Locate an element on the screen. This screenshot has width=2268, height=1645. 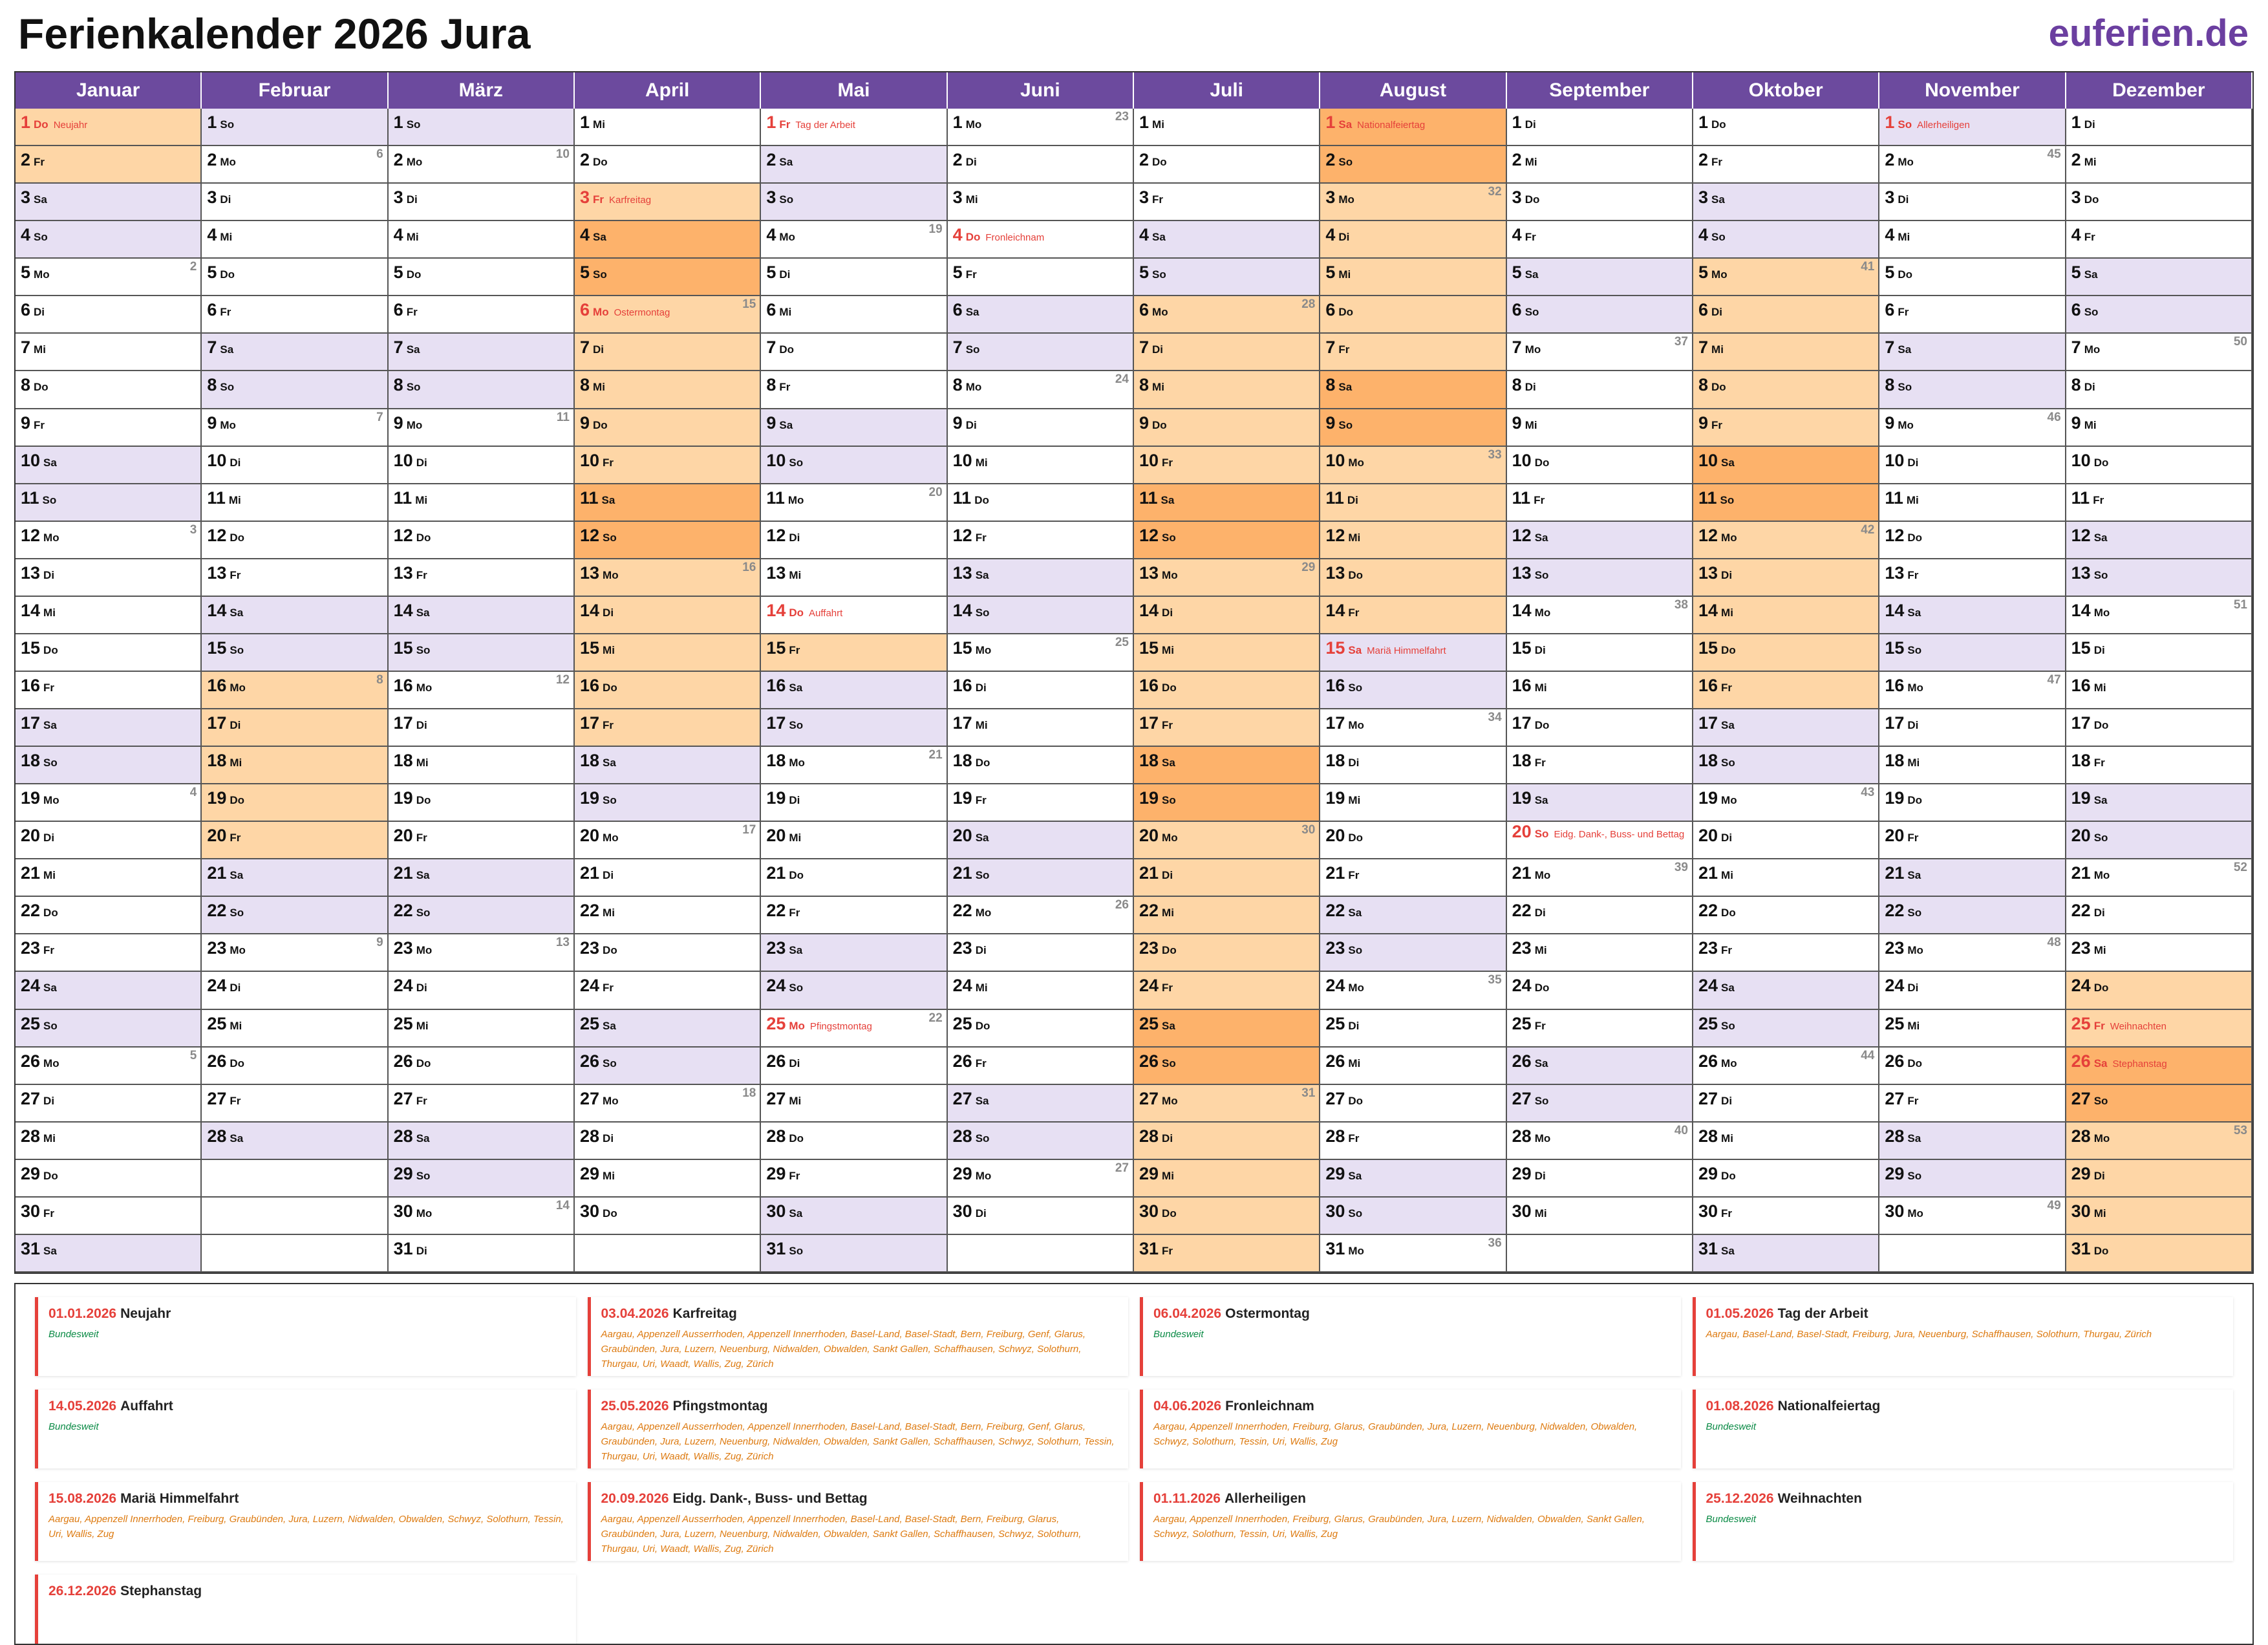
holiday-heading: 01.11.2026 Allerheiligen is located at coordinates (1412, 1499).